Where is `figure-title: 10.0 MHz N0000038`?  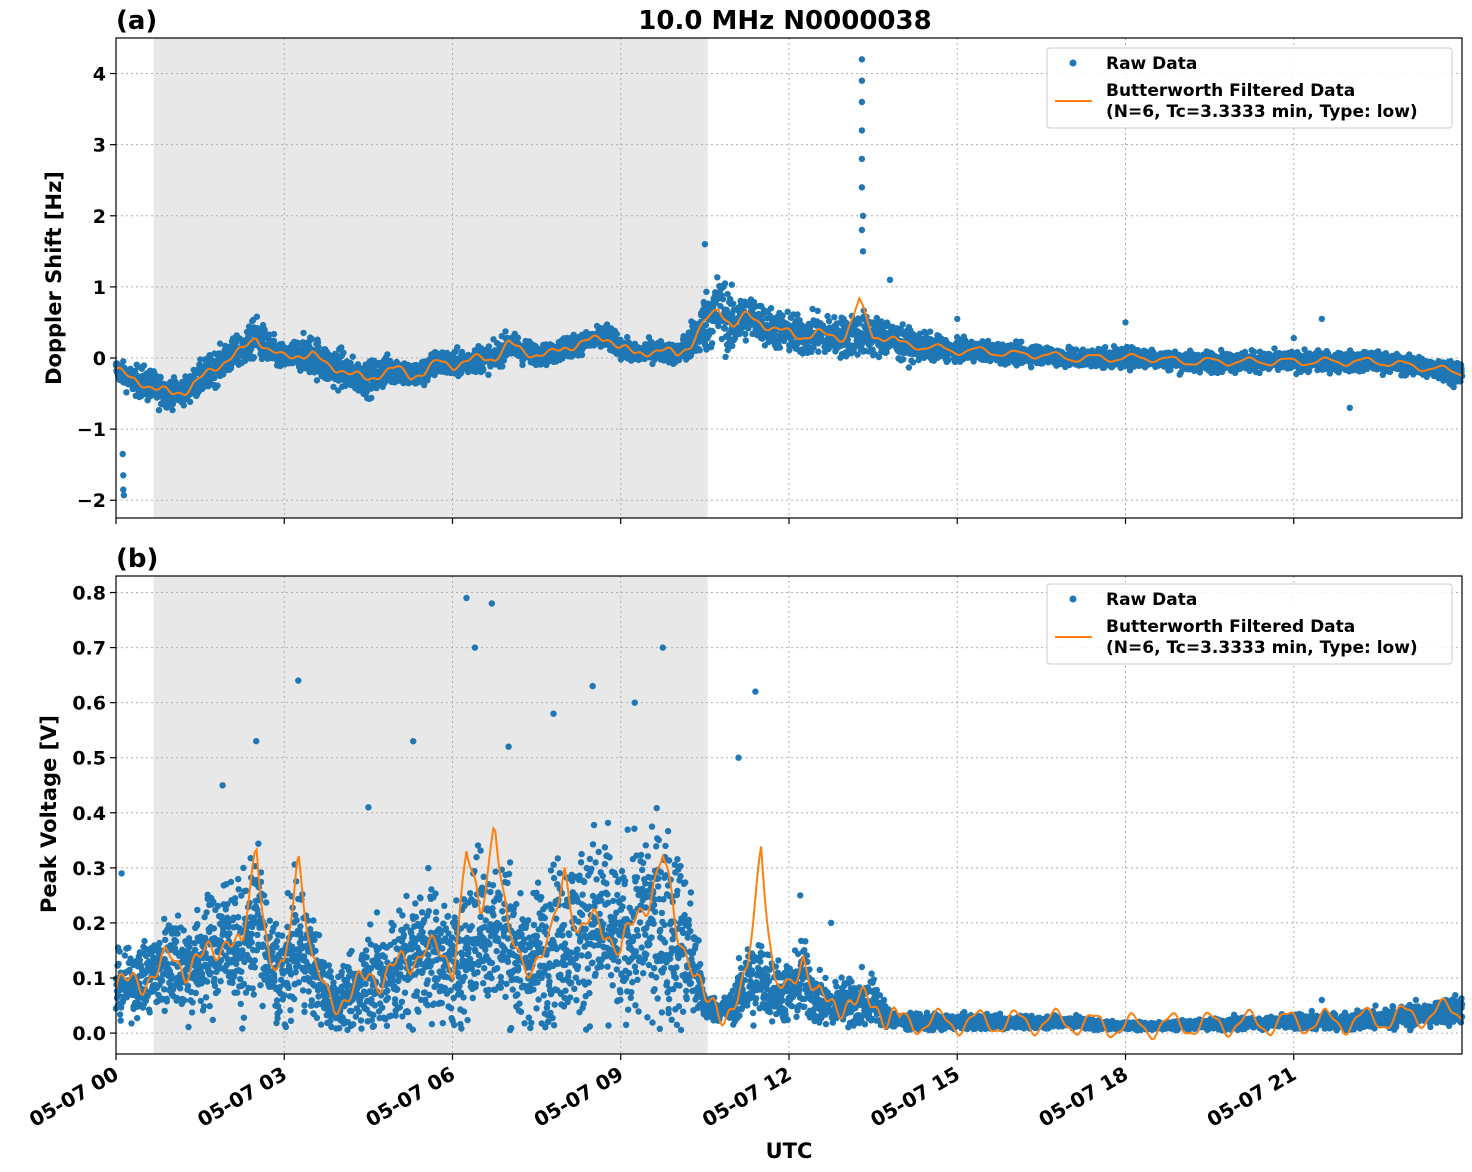
figure-title: 10.0 MHz N0000038 is located at coordinates (784, 21).